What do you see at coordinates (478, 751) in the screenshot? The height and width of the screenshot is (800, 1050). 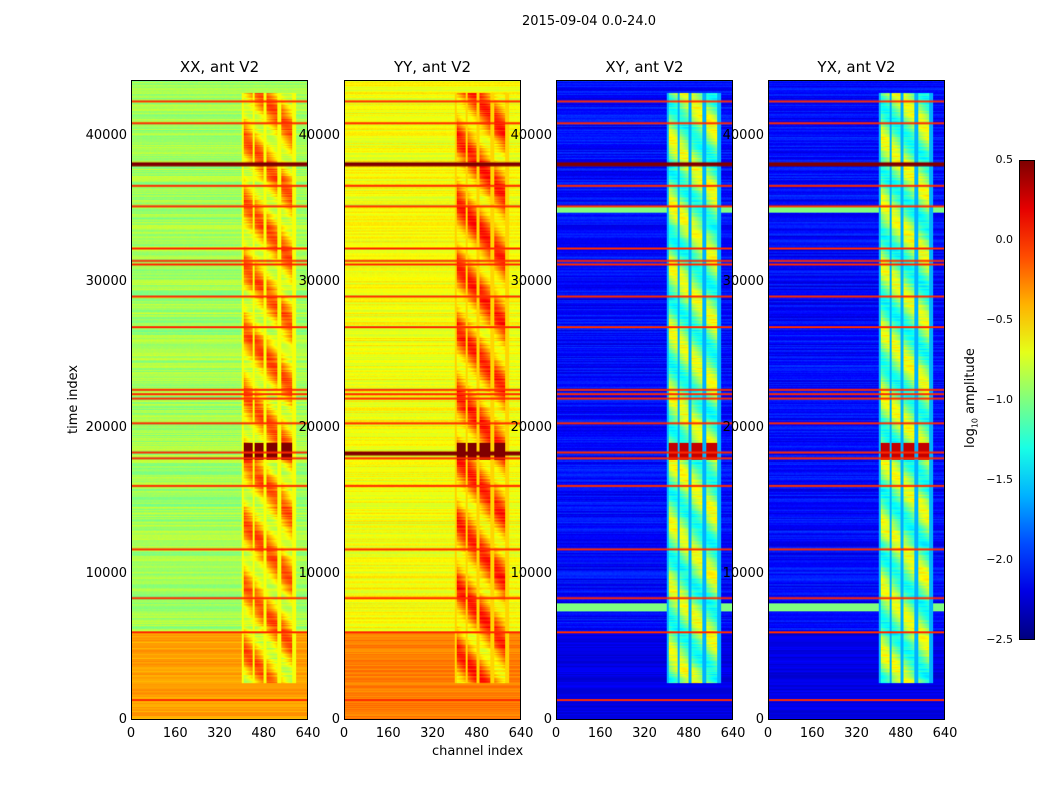 I see `x-axis-label: channel index` at bounding box center [478, 751].